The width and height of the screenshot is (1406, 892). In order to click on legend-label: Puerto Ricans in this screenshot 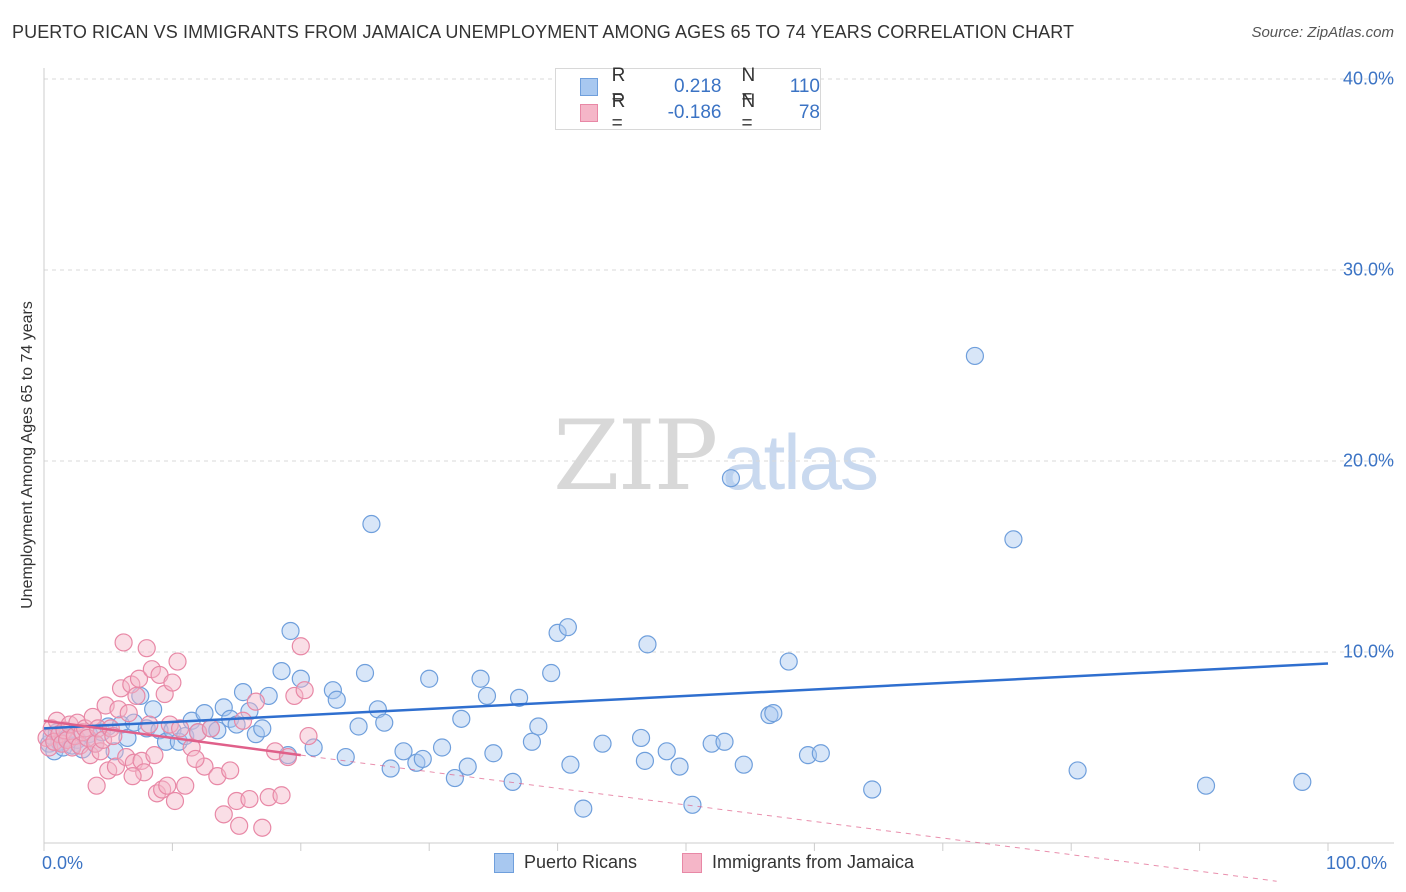, I will do `click(581, 862)`.